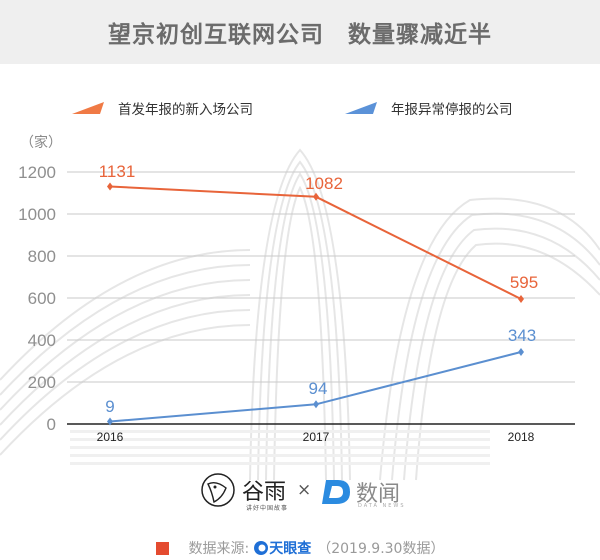  I want to click on x-tick: 2016, so click(110, 437).